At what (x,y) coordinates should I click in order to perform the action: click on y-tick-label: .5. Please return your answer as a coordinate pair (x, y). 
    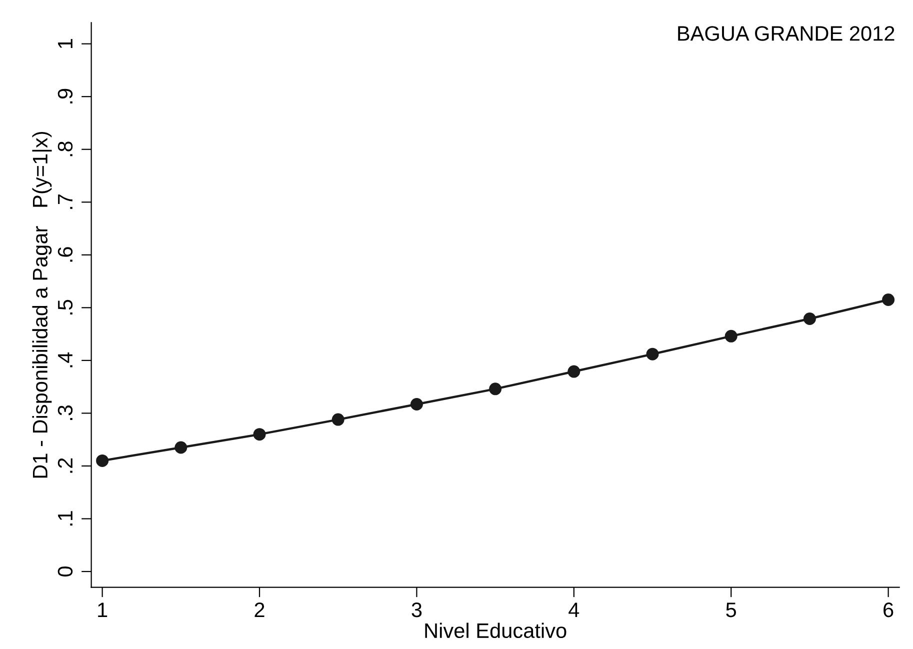
    Looking at the image, I should click on (65, 307).